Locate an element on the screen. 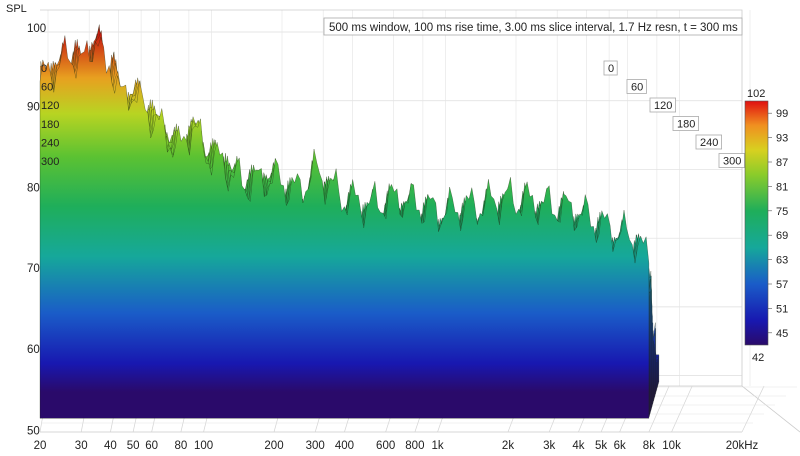  time-tick-label-left: 180 is located at coordinates (50, 125).